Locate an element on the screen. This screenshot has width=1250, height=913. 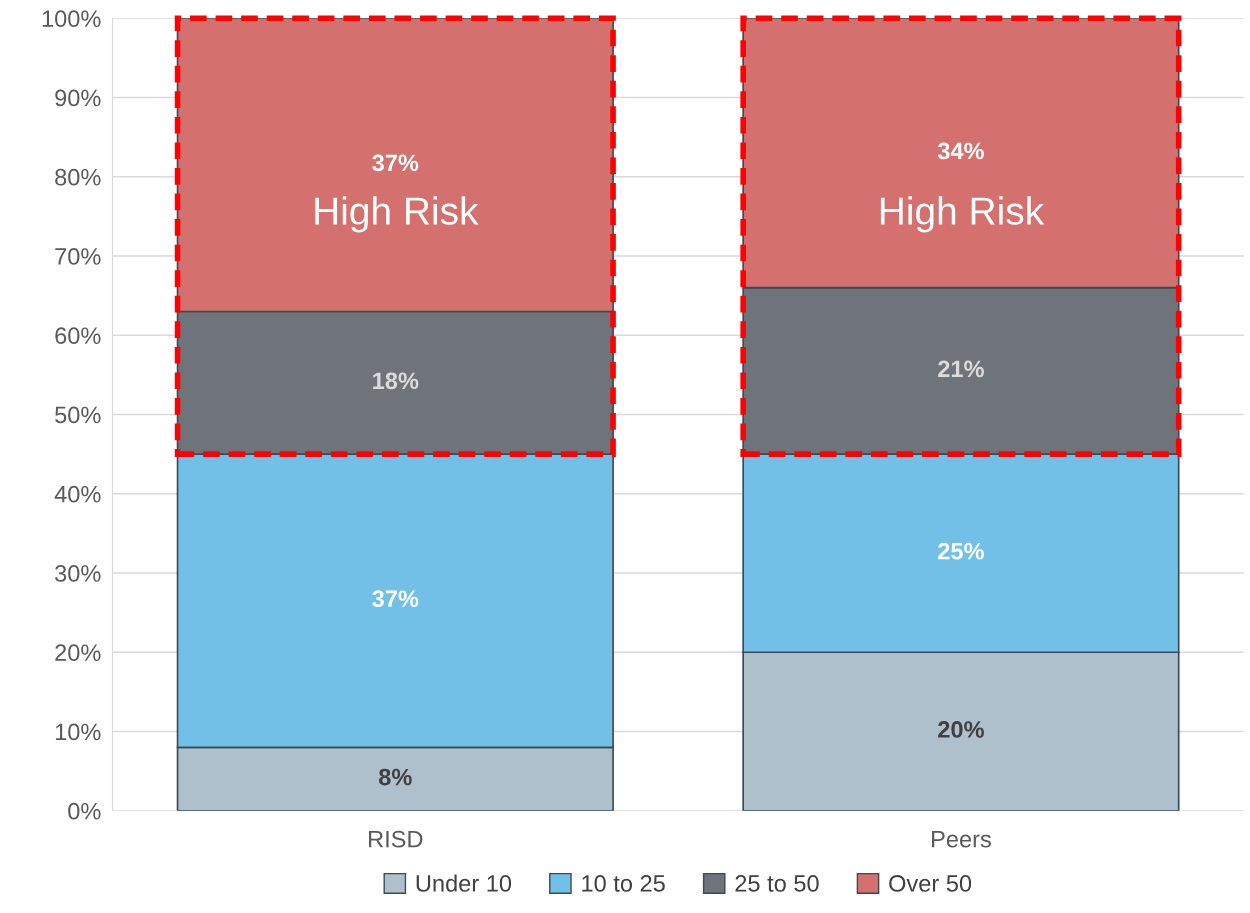
y-tick-label: 40% is located at coordinates (77, 494).